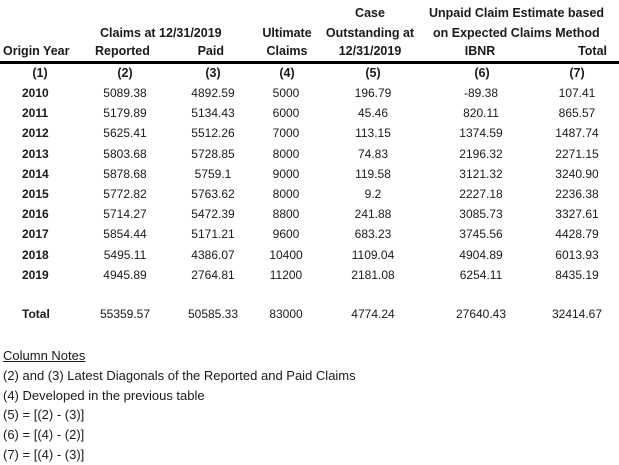 The width and height of the screenshot is (619, 465). Describe the element at coordinates (213, 254) in the screenshot. I see `cell-paid: 4386.07` at that location.